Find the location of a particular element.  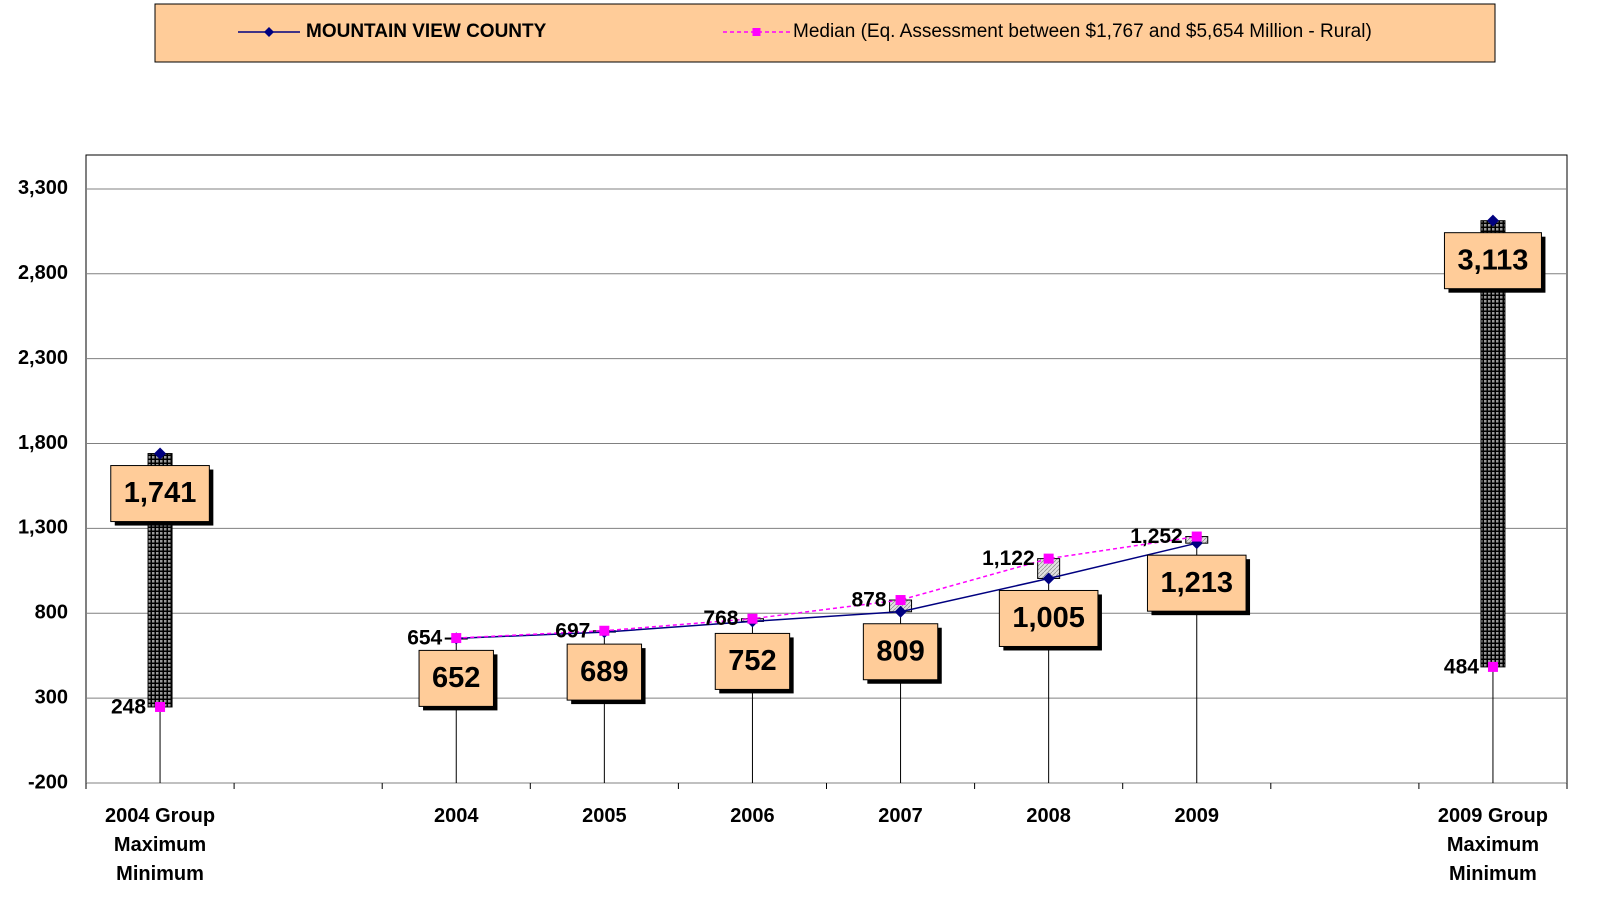

data-label: 1,741 is located at coordinates (162, 495).